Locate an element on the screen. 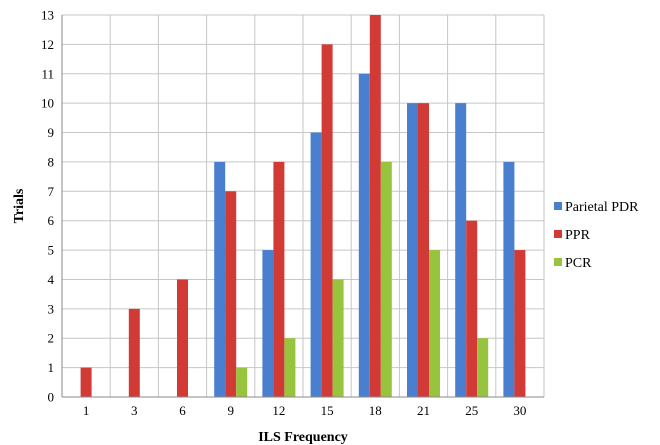  legend: Parietal PDR PPR PCR is located at coordinates (596, 235).